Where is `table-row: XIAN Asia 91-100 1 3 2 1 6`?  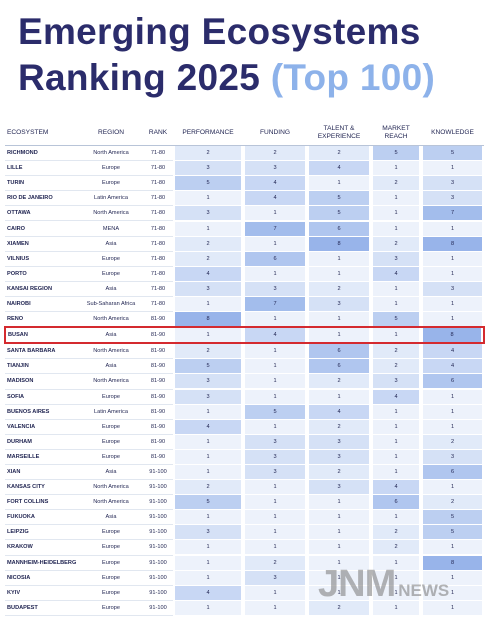
table-row: XIAN Asia 91-100 1 3 2 1 6 is located at coordinates (244, 472).